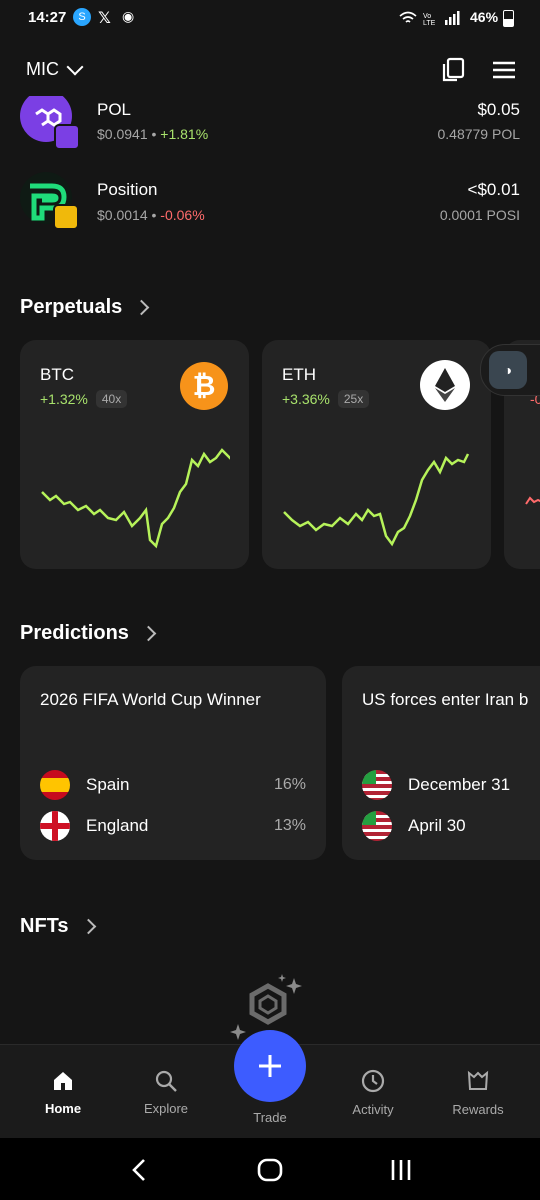 Image resolution: width=540 pixels, height=1200 pixels. Describe the element at coordinates (82, 17) in the screenshot. I see `app-notification-icon: S` at that location.